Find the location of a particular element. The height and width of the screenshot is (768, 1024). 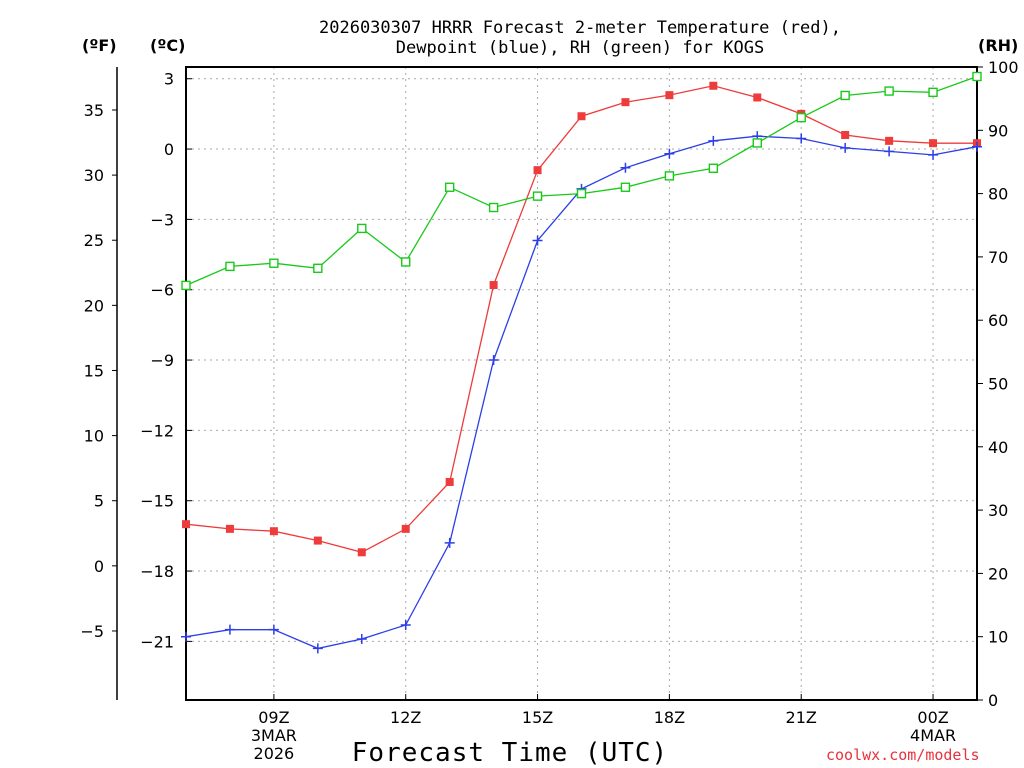

source-credit: coolwx.com/models is located at coordinates (903, 755).